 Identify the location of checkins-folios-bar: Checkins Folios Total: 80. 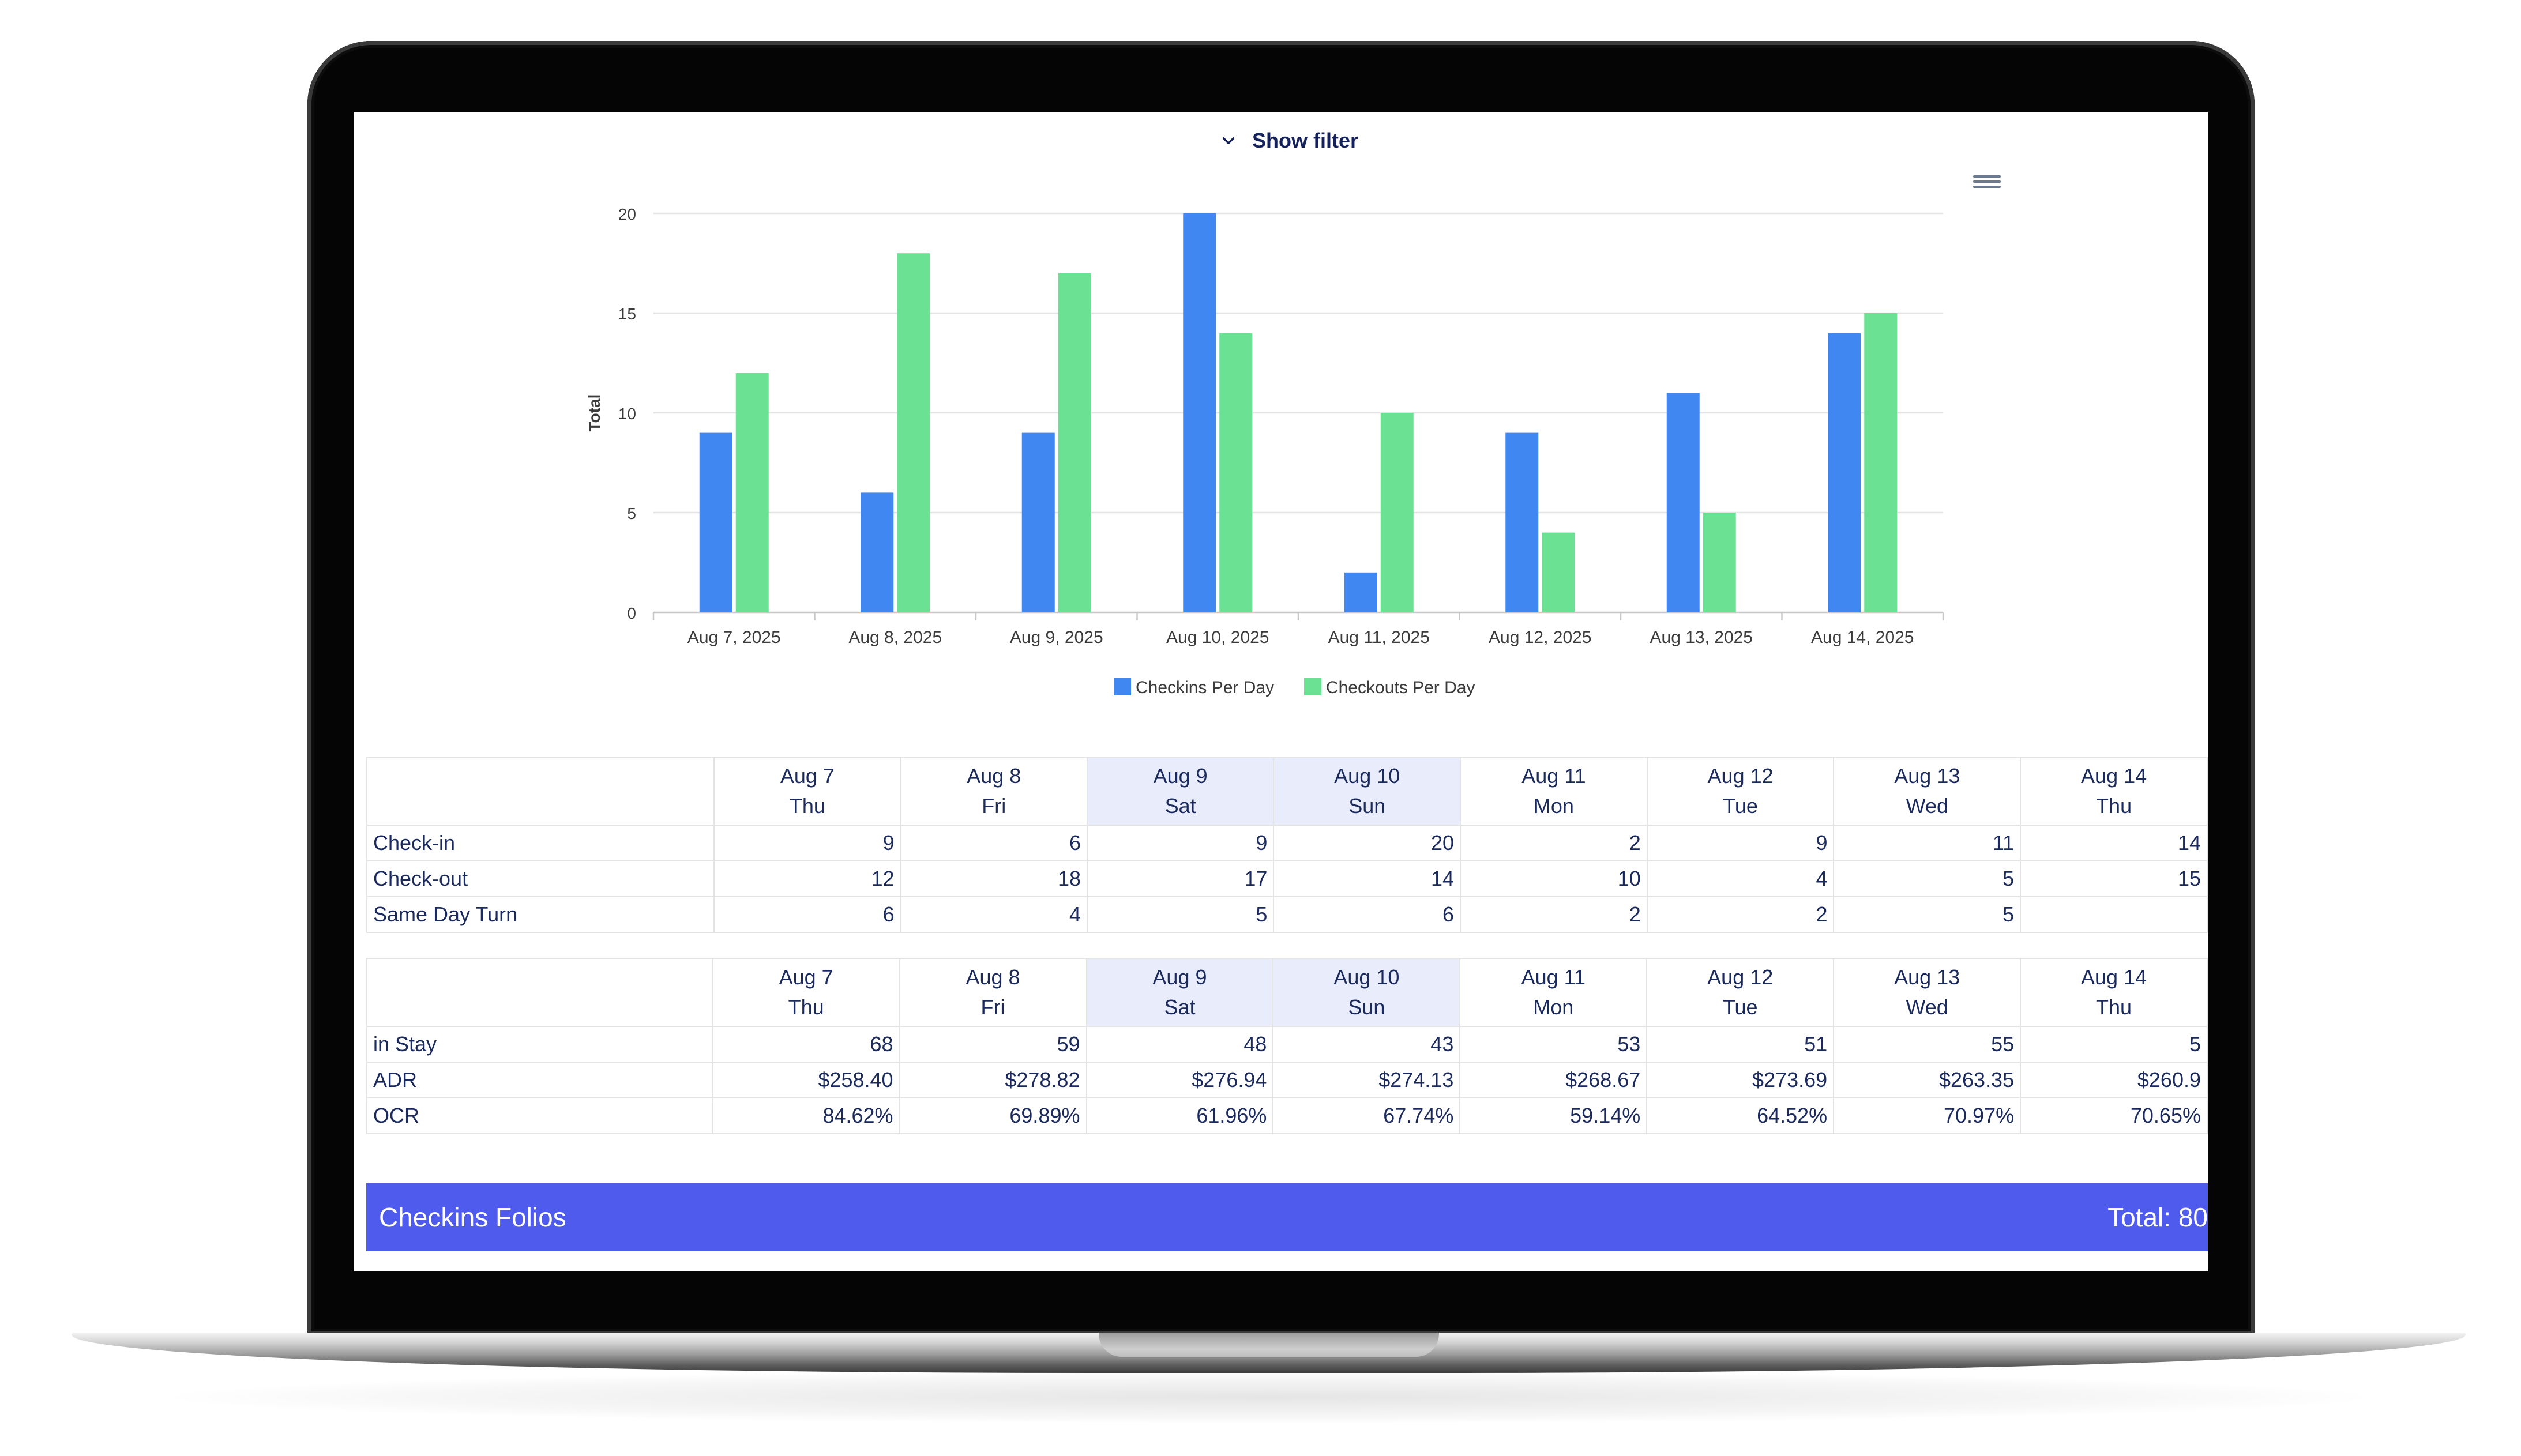
(1287, 1217).